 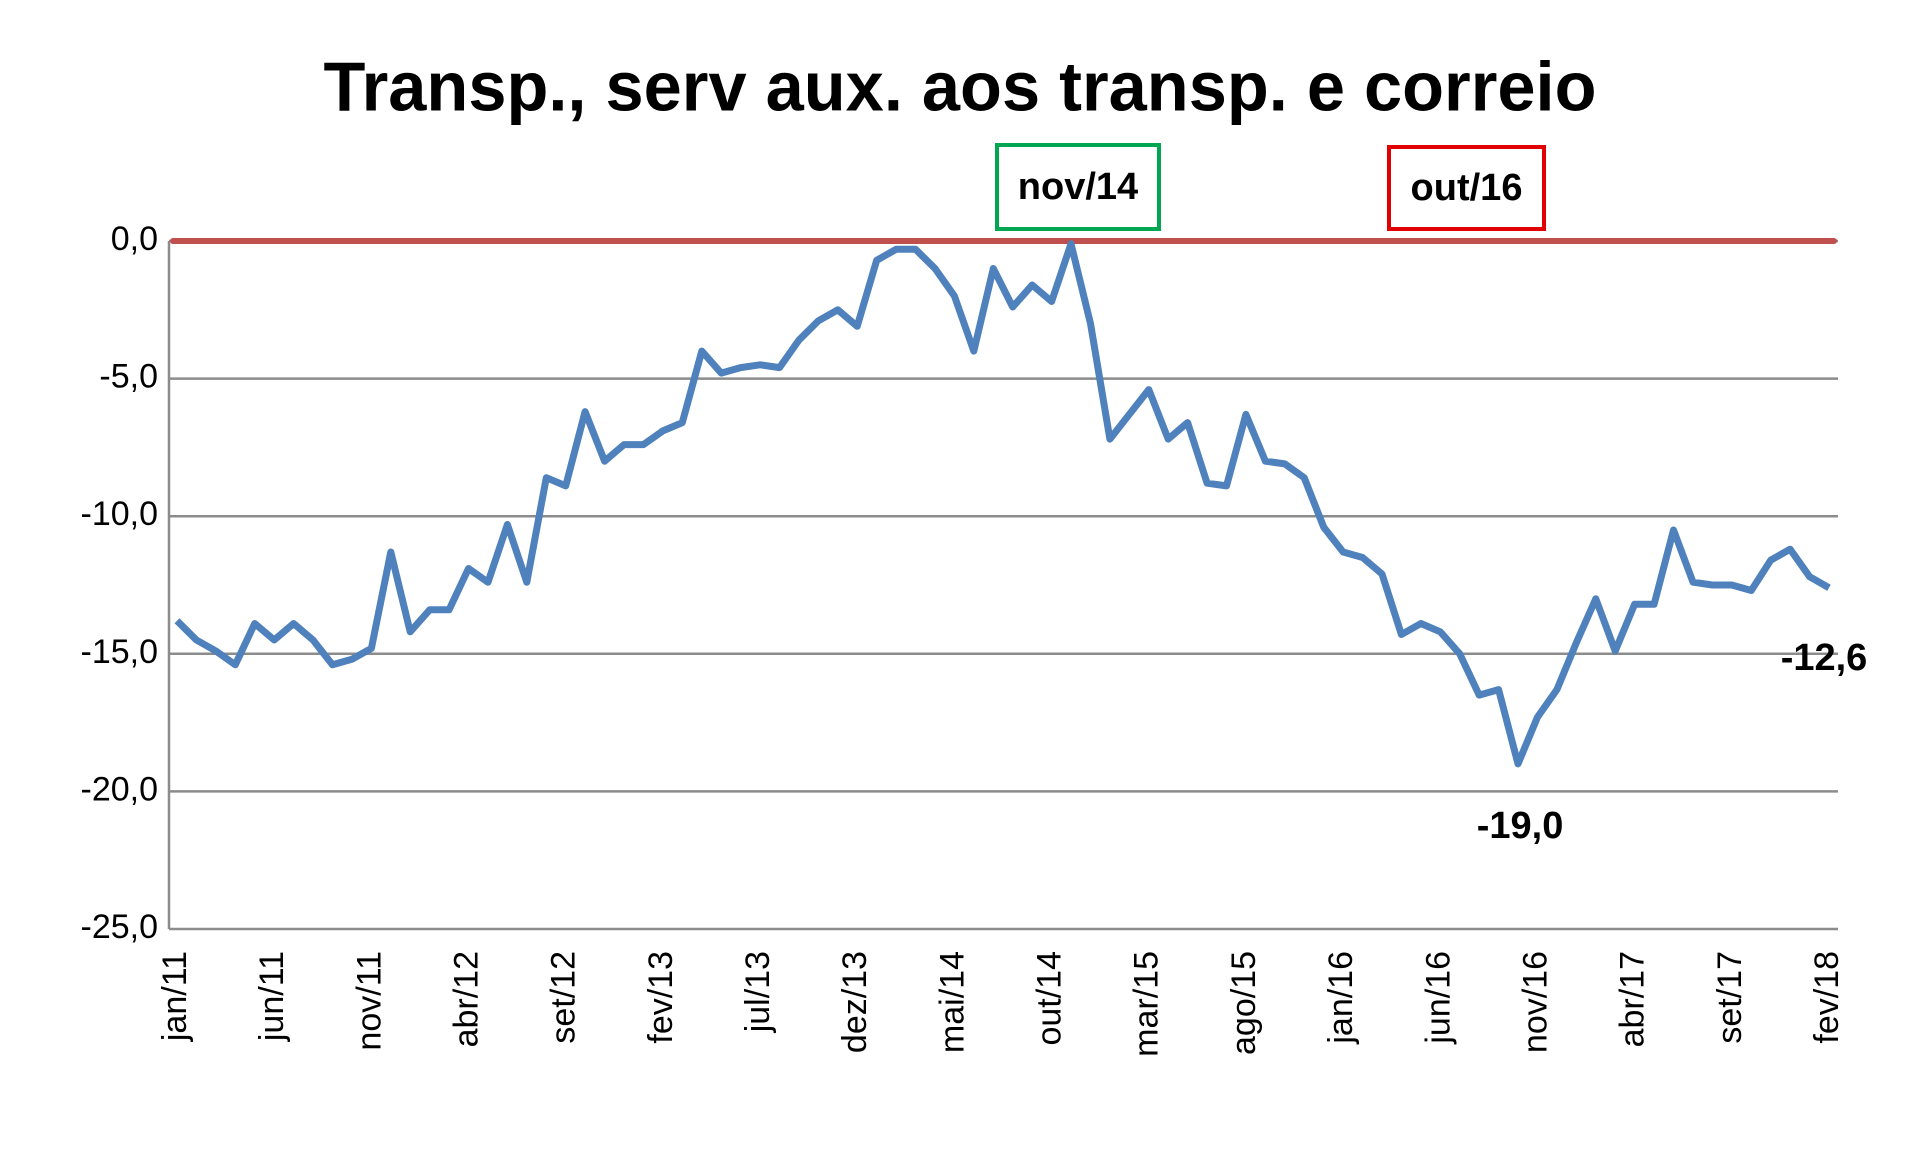 What do you see at coordinates (1147, 1004) in the screenshot?
I see `x-tick-label: mar/15` at bounding box center [1147, 1004].